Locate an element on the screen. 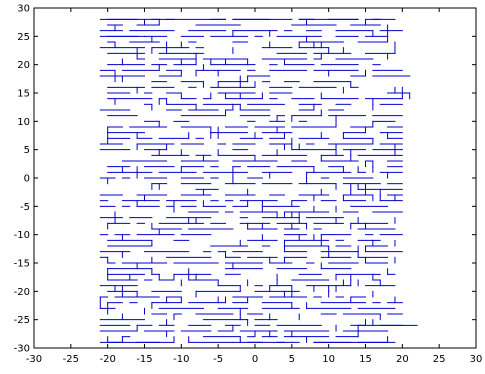  y-tick-label: -10 is located at coordinates (22, 235).